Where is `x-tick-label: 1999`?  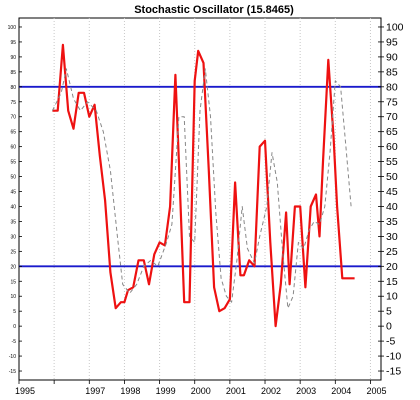
x-tick-label: 1999 is located at coordinates (166, 391).